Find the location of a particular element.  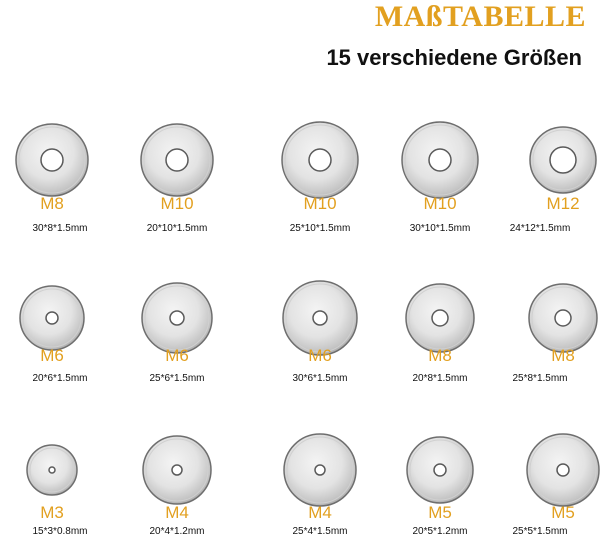

page-title: MAßTABELLE is located at coordinates (480, 16).